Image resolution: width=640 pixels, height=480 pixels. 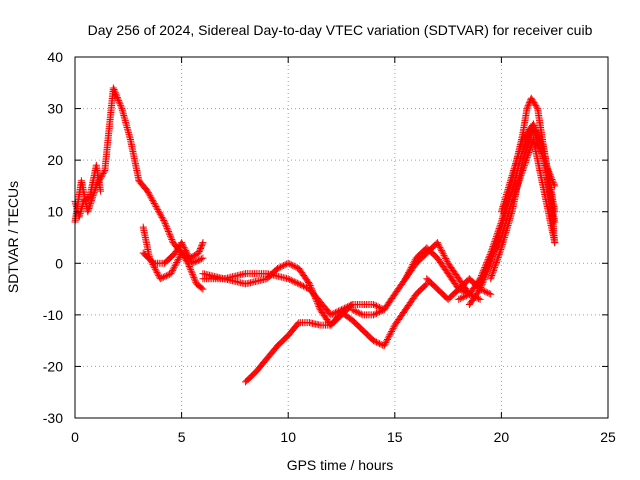 What do you see at coordinates (53, 315) in the screenshot?
I see `y-tick-label: -10` at bounding box center [53, 315].